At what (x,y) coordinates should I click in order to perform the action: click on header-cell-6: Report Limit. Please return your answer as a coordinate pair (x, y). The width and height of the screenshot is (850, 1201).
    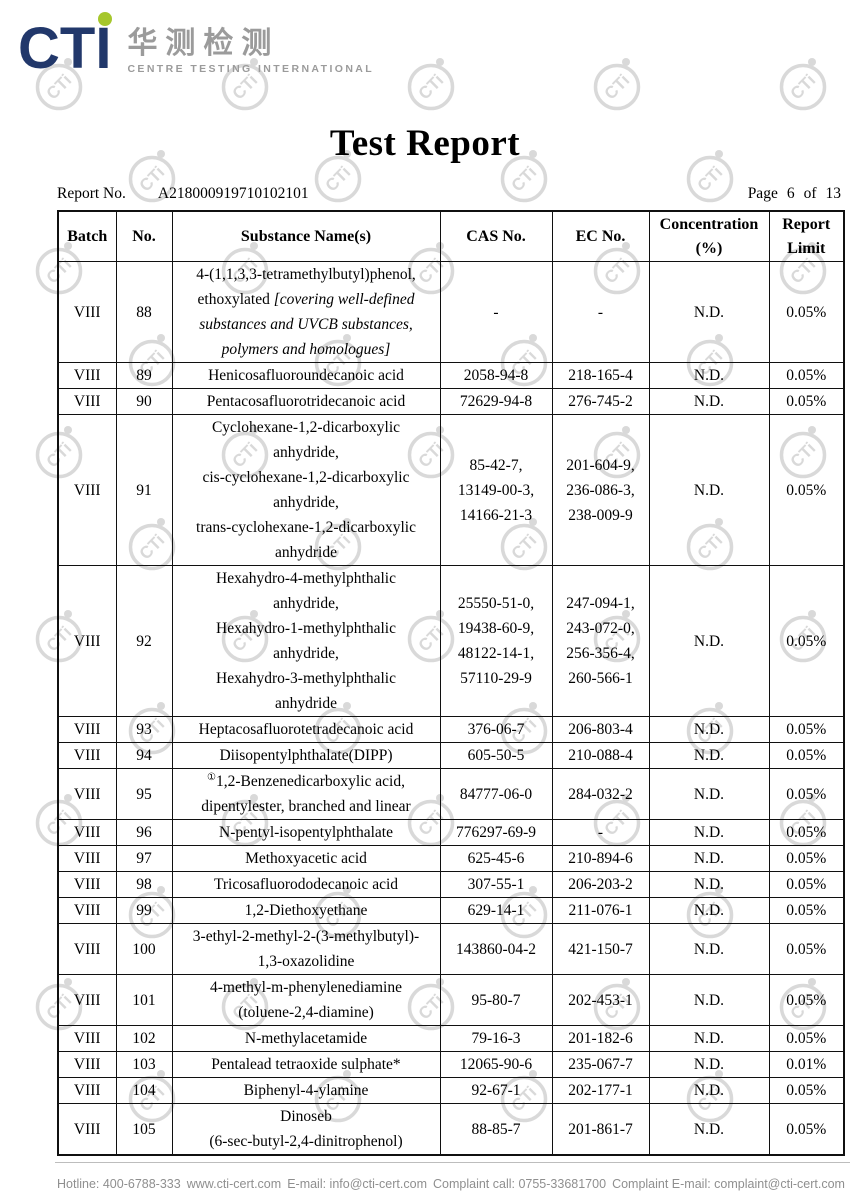
    Looking at the image, I should click on (806, 236).